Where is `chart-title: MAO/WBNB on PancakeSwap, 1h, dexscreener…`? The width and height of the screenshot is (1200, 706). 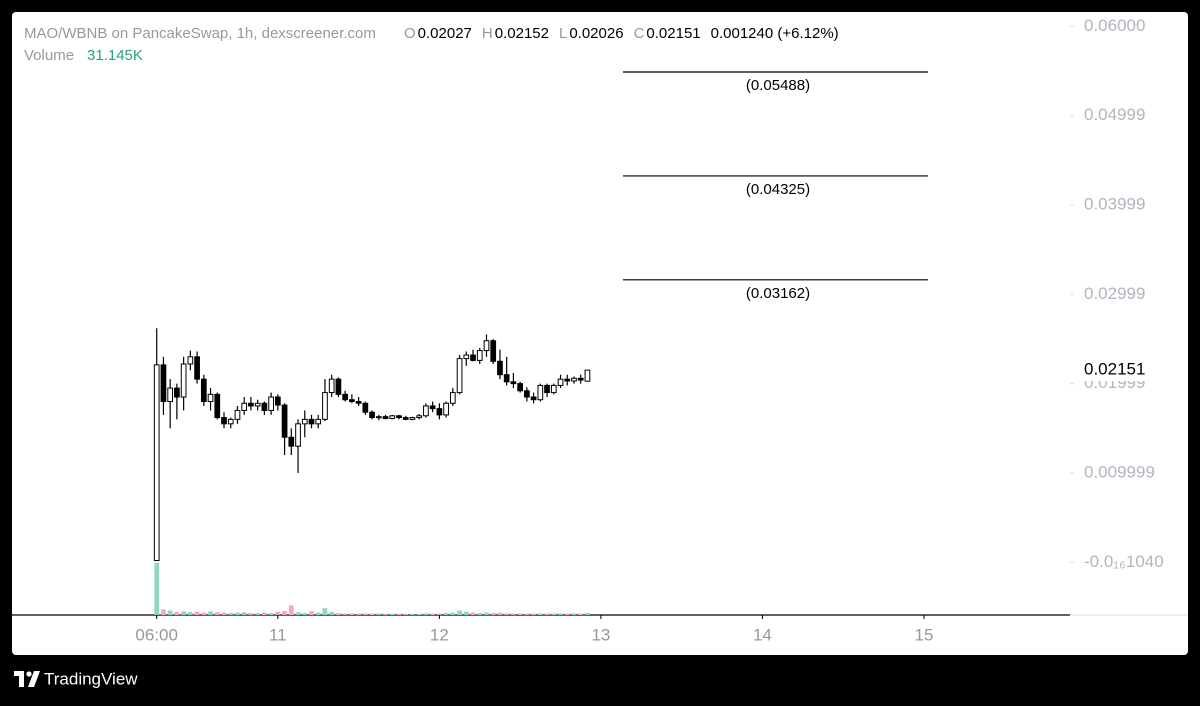
chart-title: MAO/WBNB on PancakeSwap, 1h, dexscreener… is located at coordinates (200, 33).